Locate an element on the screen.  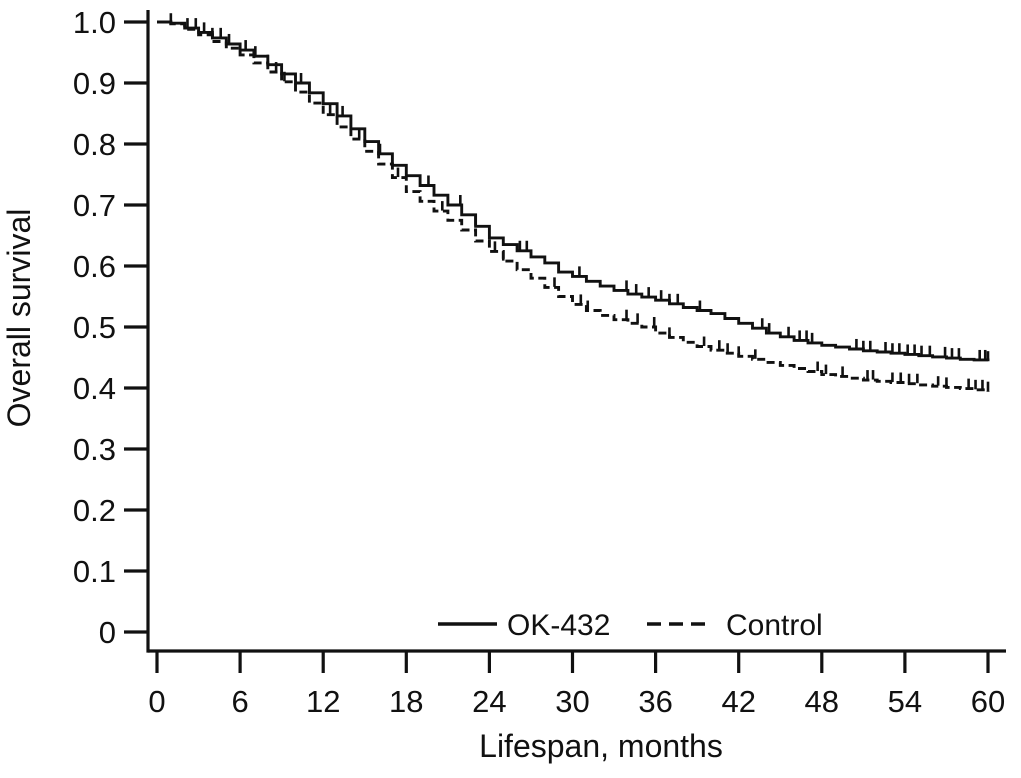
legend-control-label: Control is located at coordinates (774, 625).